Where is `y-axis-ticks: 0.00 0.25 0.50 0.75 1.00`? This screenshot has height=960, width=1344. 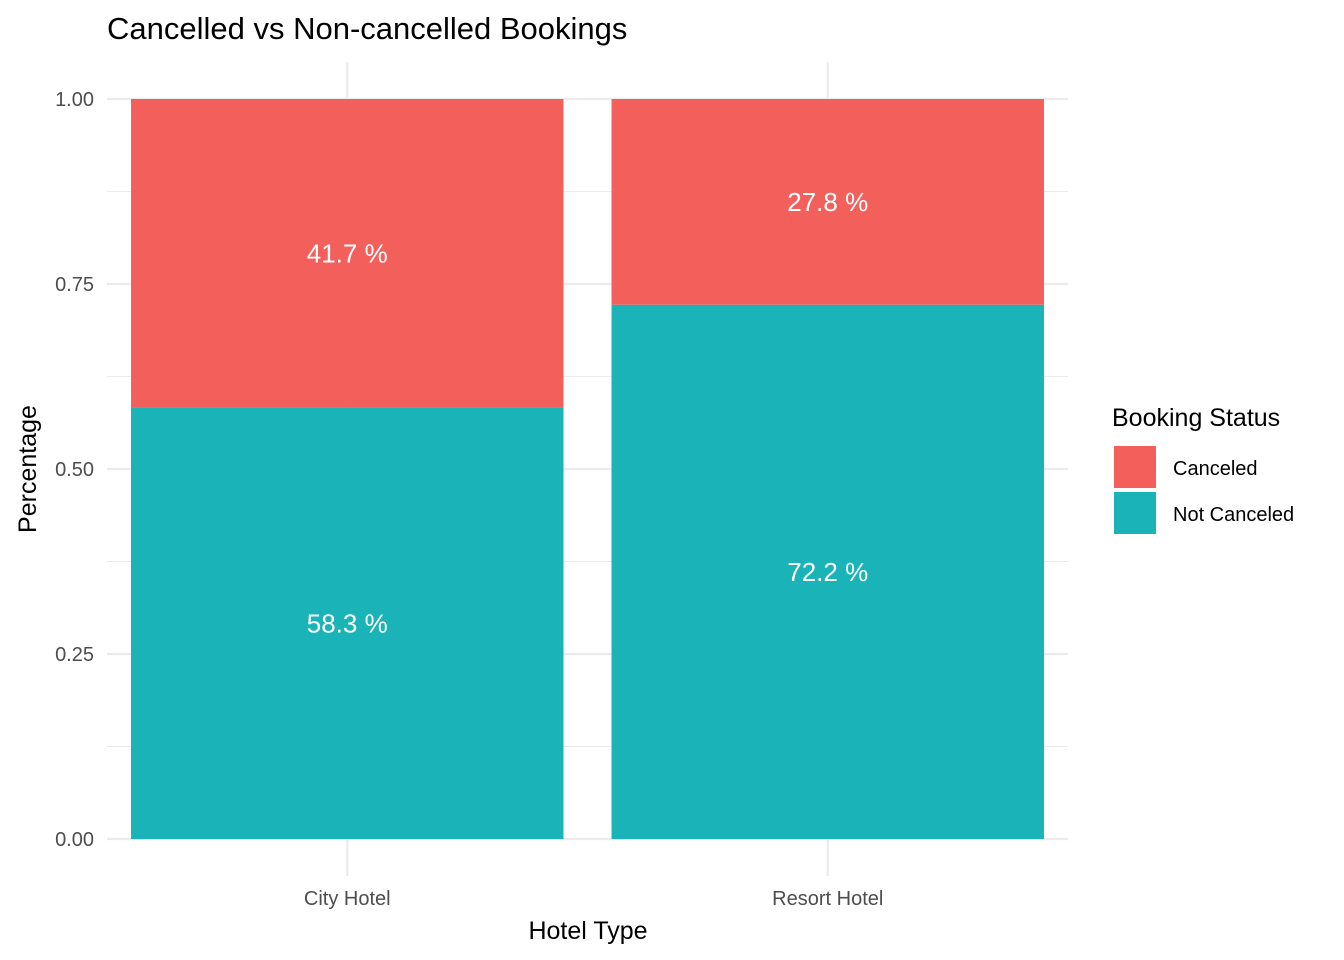 y-axis-ticks: 0.00 0.25 0.50 0.75 1.00 is located at coordinates (74, 470).